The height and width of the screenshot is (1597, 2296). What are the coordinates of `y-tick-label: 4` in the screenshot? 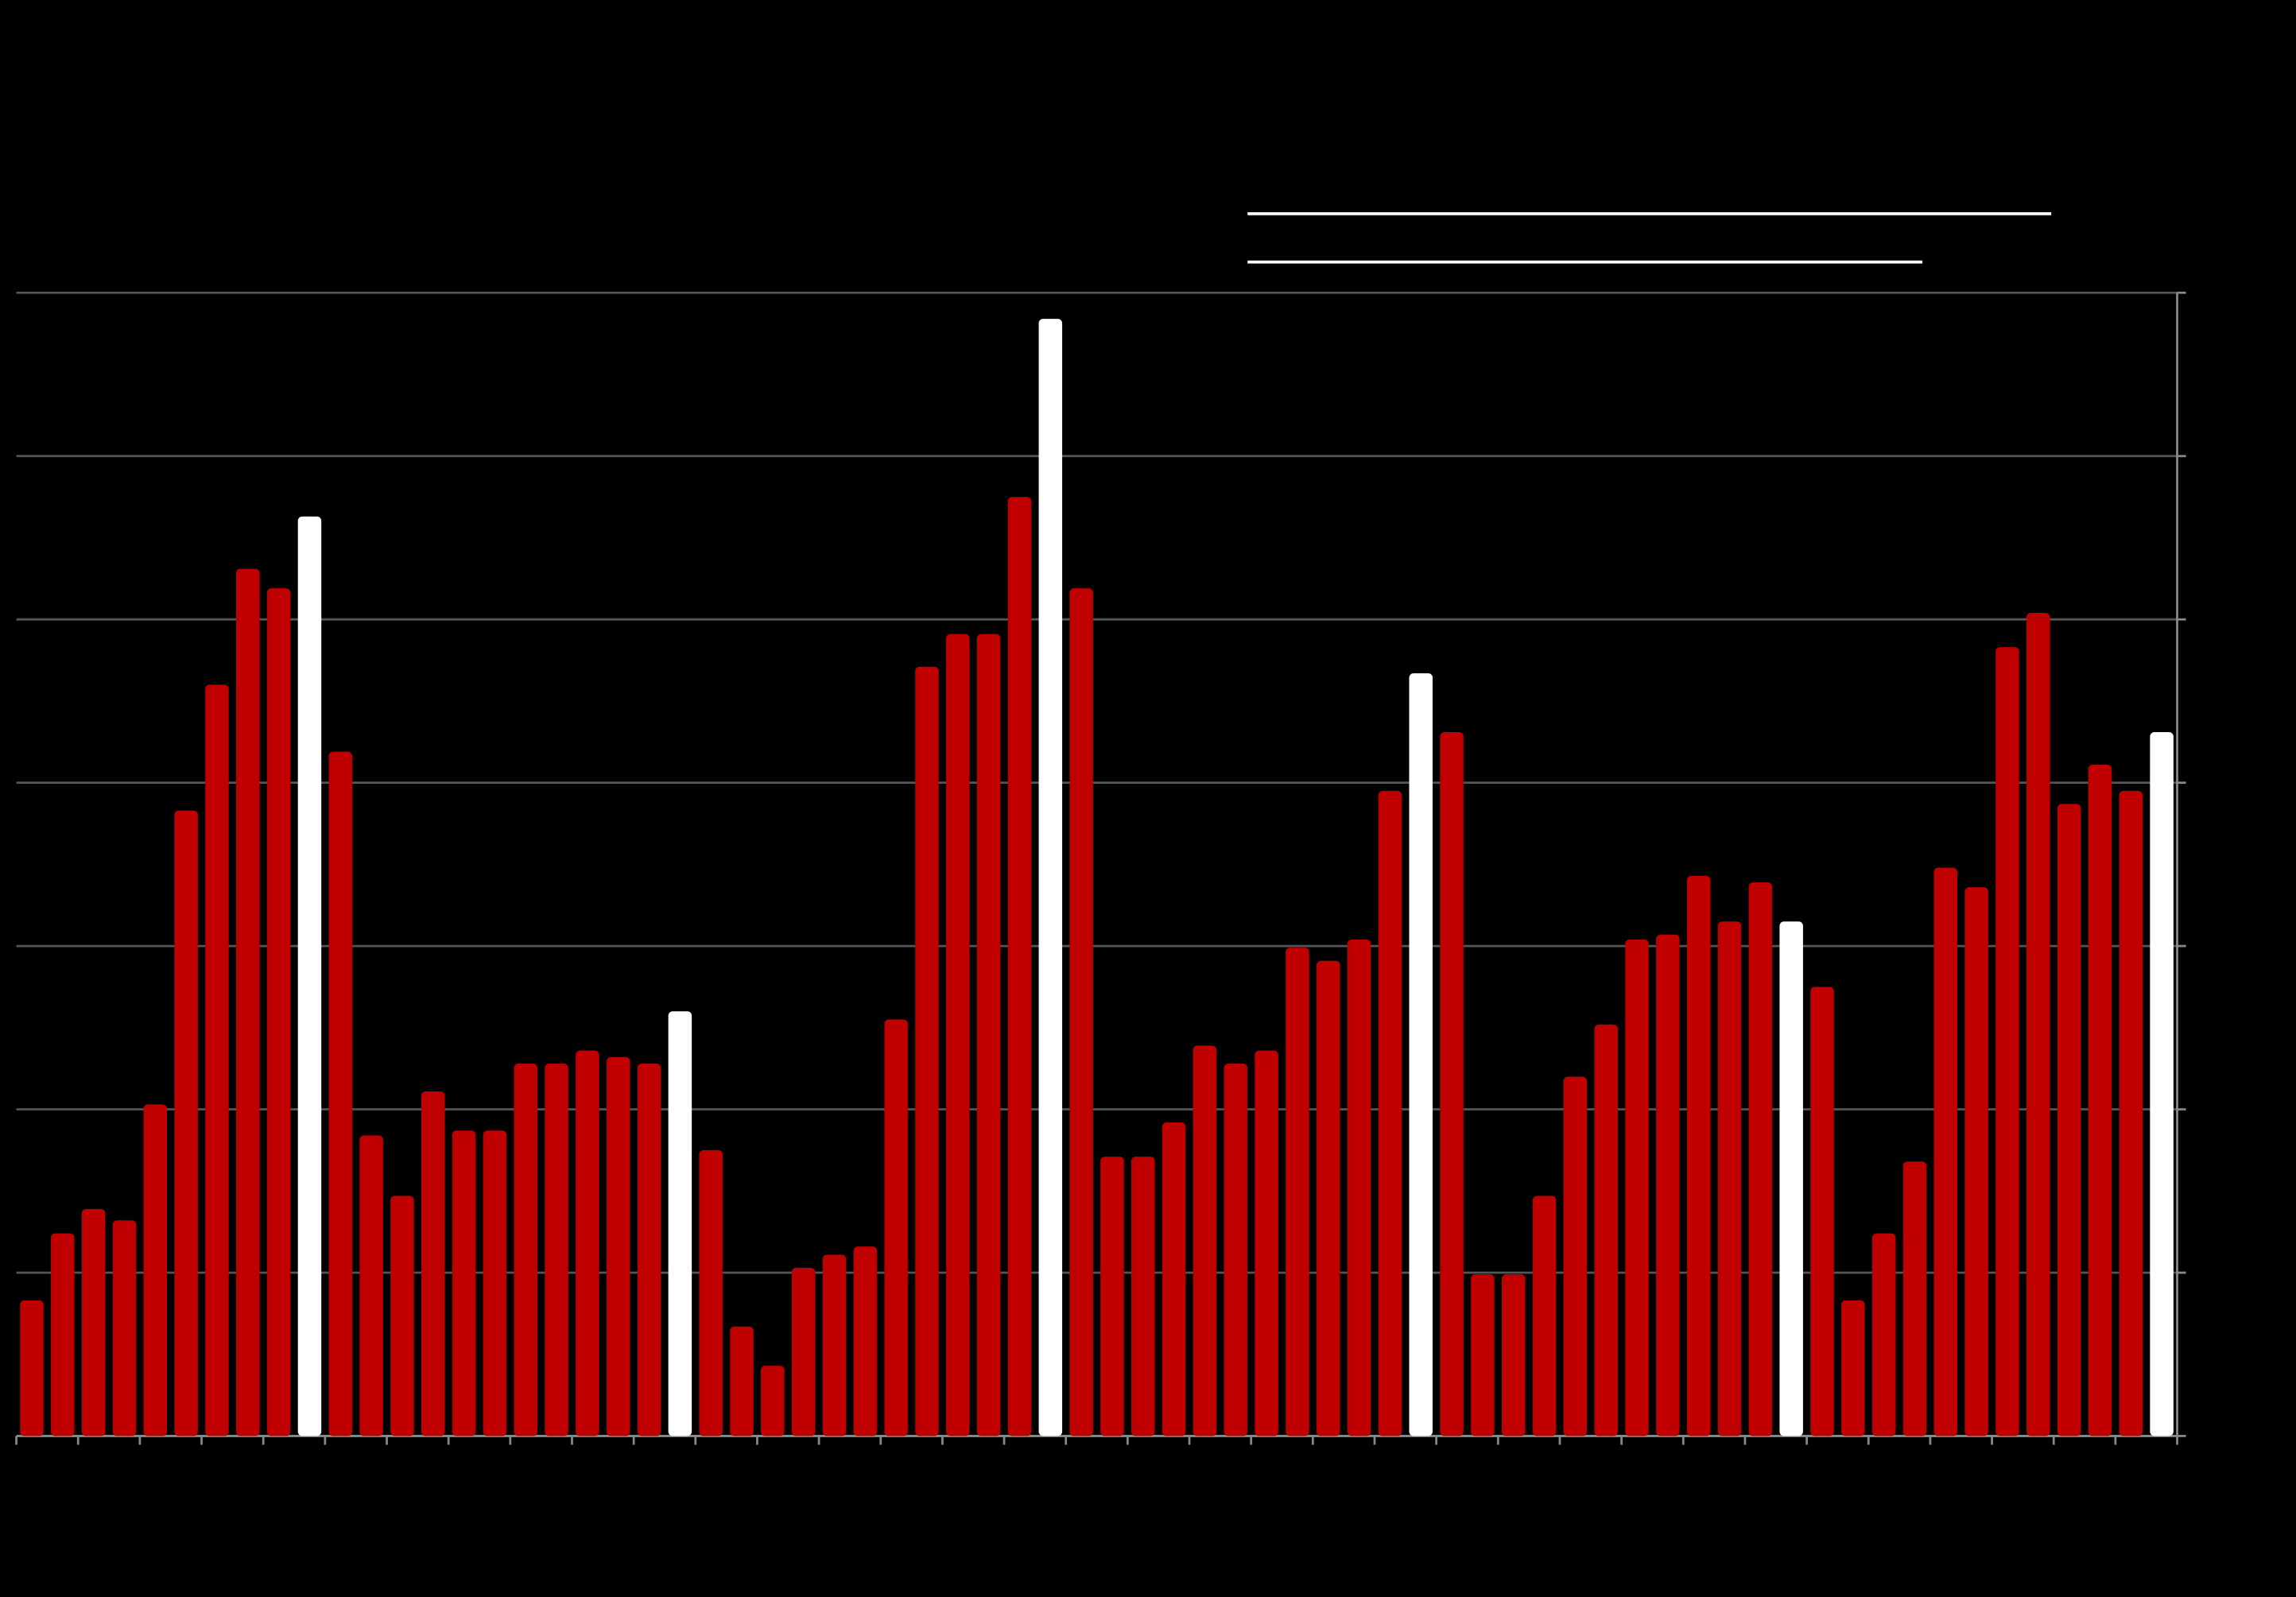 It's located at (2200, 781).